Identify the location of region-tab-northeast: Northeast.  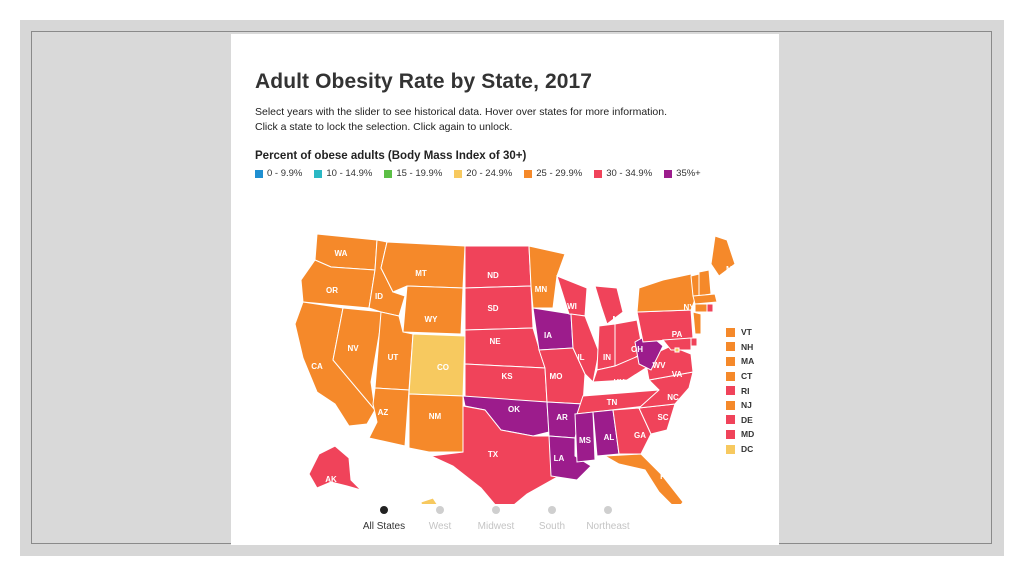
(608, 519).